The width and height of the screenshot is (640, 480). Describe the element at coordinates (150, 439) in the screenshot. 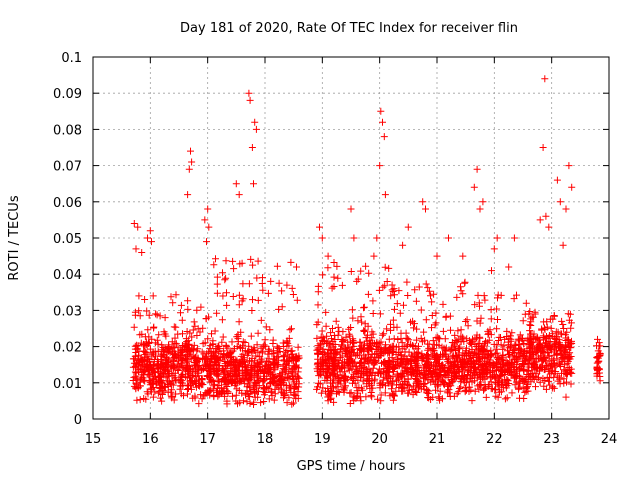

I see `x-tick-label: 16` at that location.